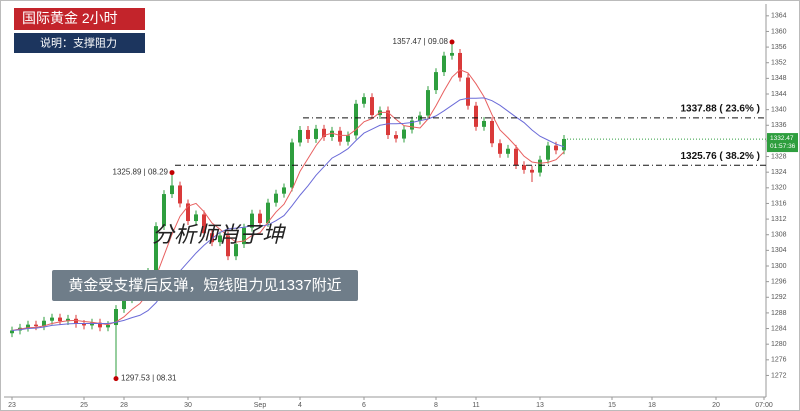  I want to click on x-tick-label: 8, so click(436, 405).